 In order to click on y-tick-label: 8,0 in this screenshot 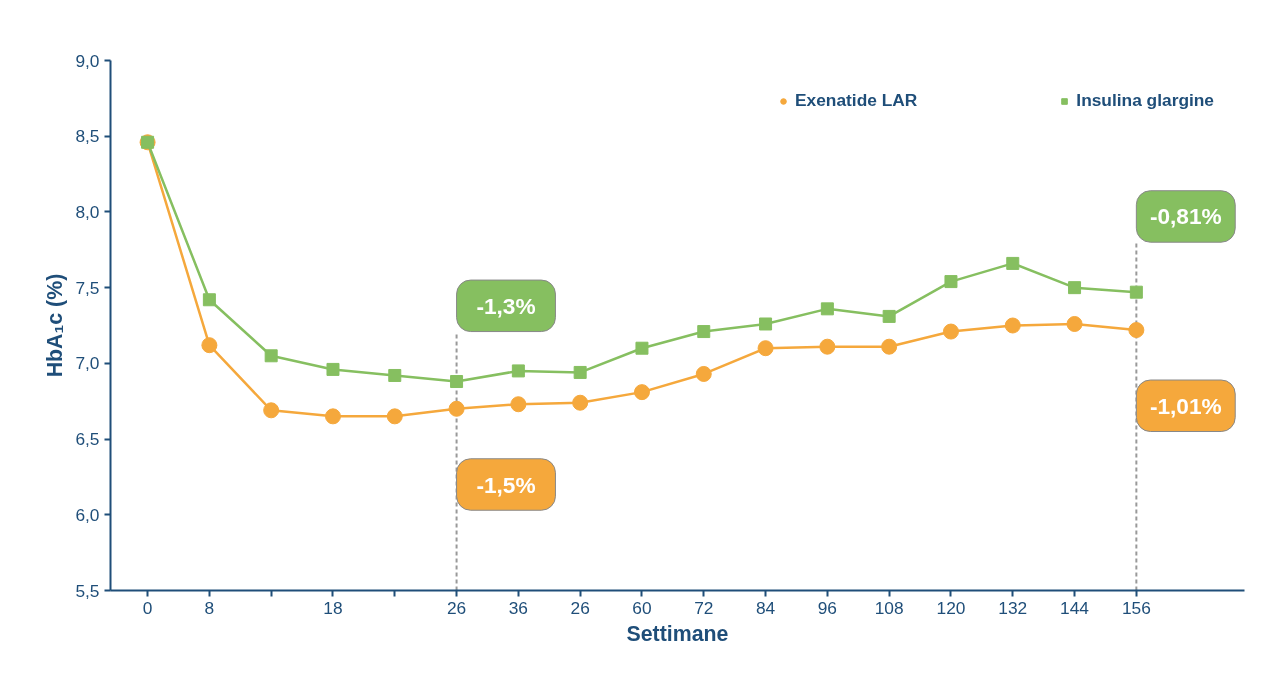, I will do `click(87, 211)`.